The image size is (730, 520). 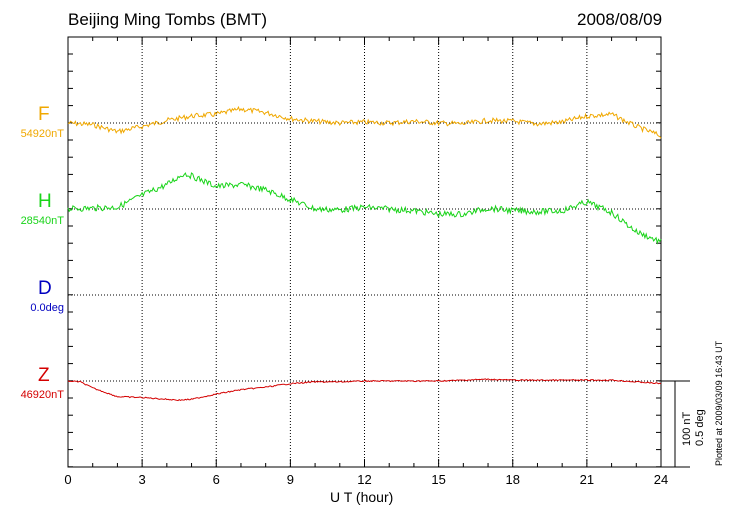 I want to click on x-tick-label: 15, so click(x=438, y=479).